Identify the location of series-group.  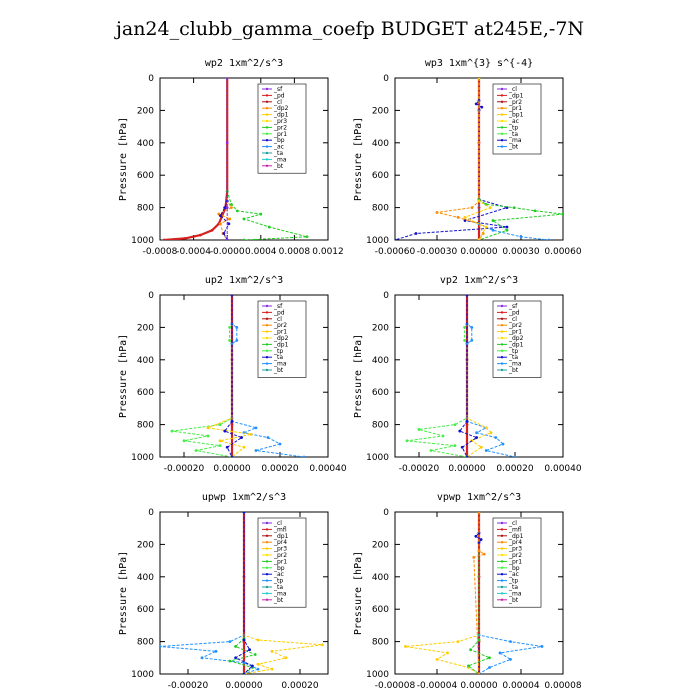
(479, 159).